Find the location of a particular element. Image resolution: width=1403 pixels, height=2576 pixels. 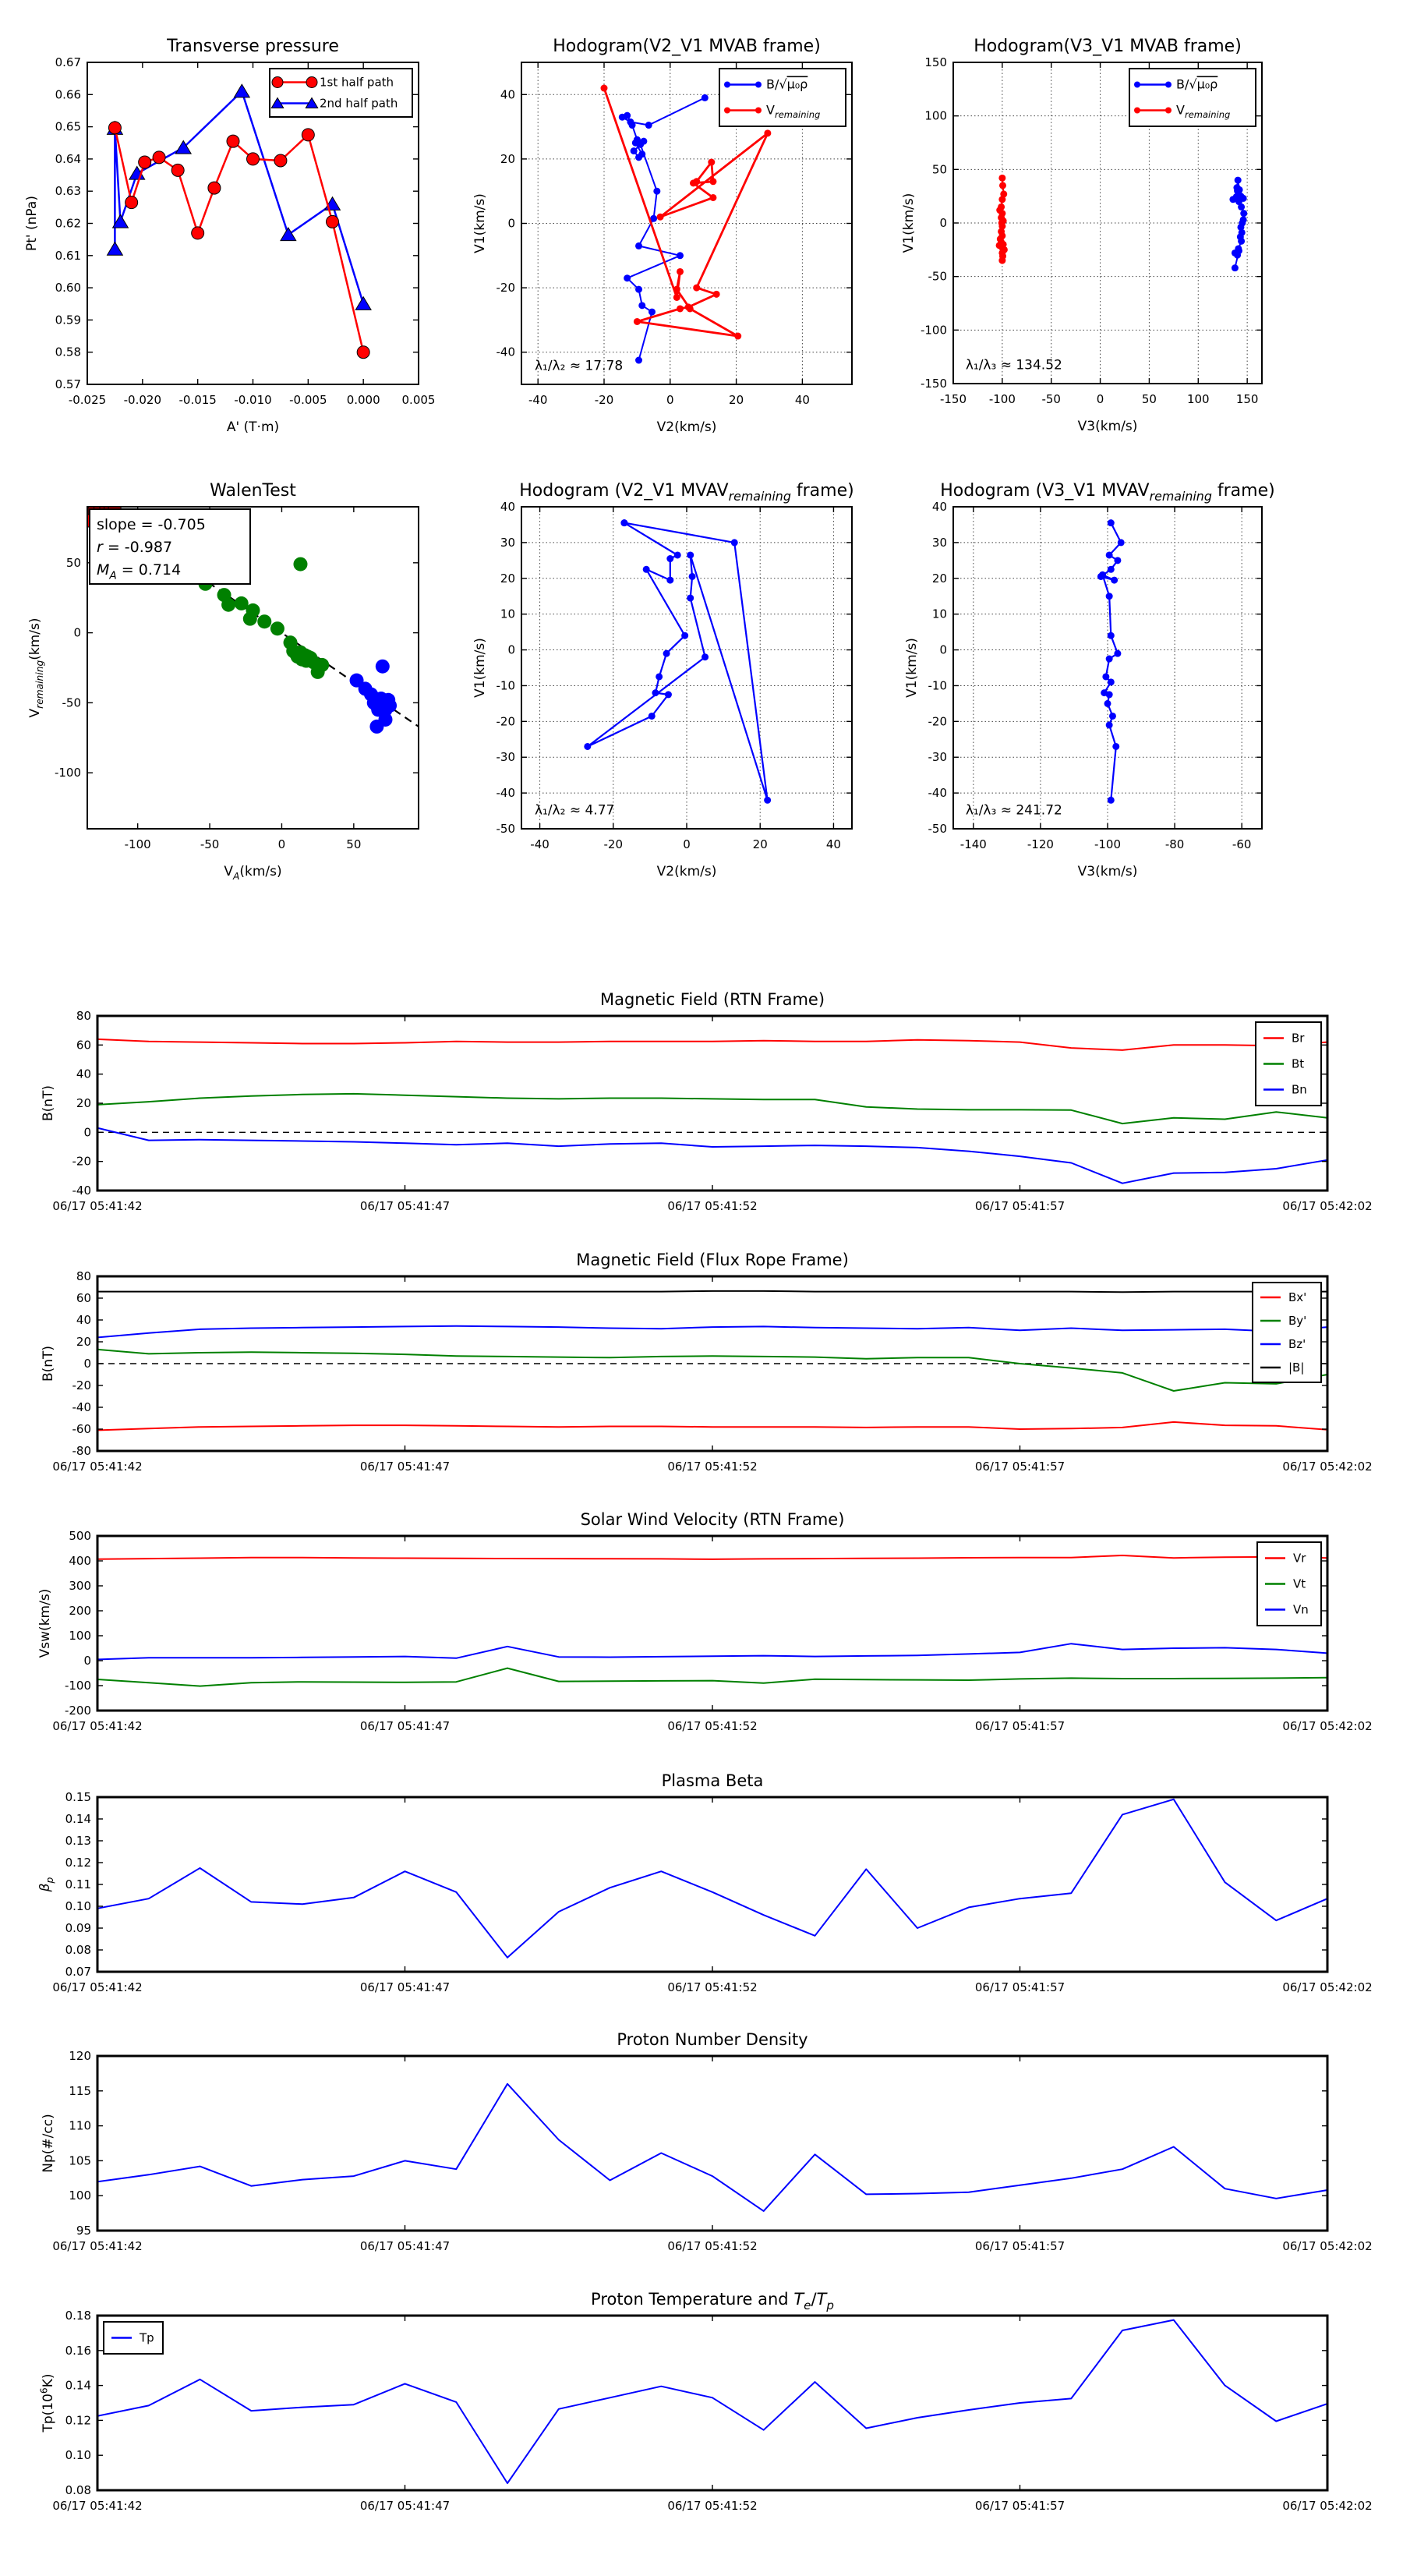

x-tick-label: -0.015 is located at coordinates (197, 400).